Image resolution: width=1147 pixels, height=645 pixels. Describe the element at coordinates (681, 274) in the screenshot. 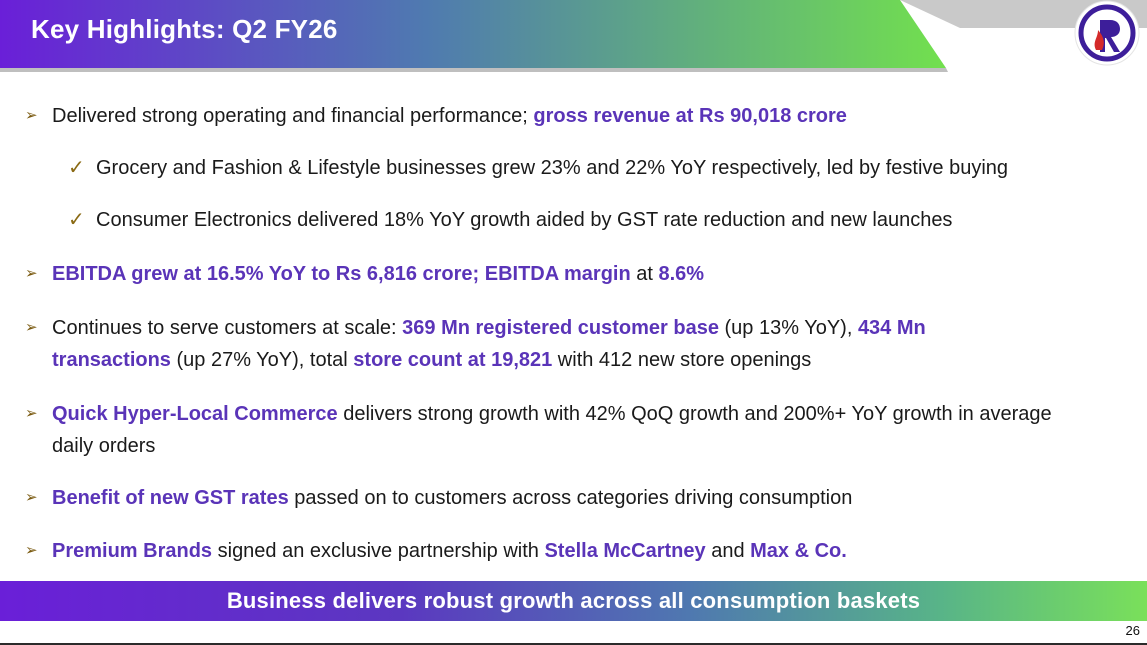

I see `highlight-text: 8.6%` at that location.